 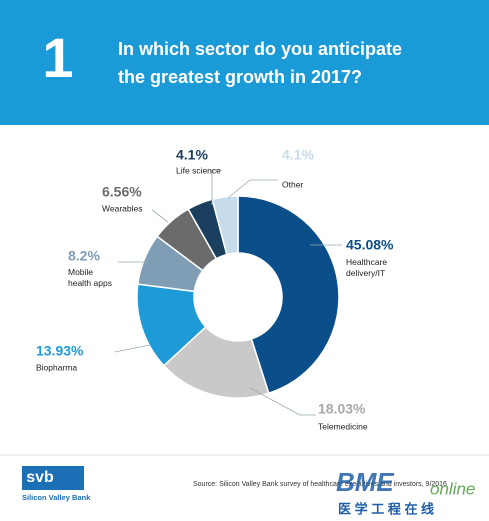 What do you see at coordinates (57, 57) in the screenshot?
I see `question-number: 1` at bounding box center [57, 57].